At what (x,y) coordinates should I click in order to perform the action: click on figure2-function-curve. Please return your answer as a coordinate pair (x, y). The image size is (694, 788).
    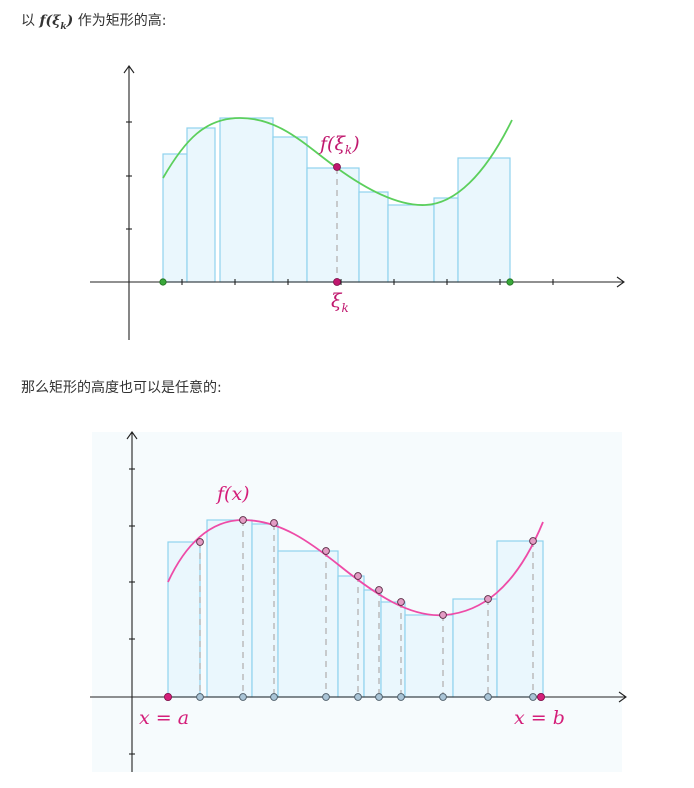
    Looking at the image, I should click on (355, 568).